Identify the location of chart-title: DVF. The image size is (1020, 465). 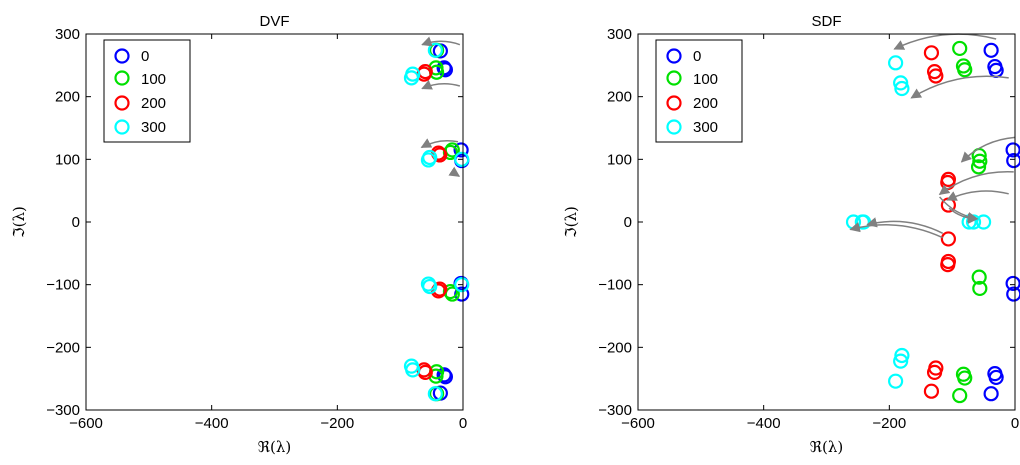
(275, 21).